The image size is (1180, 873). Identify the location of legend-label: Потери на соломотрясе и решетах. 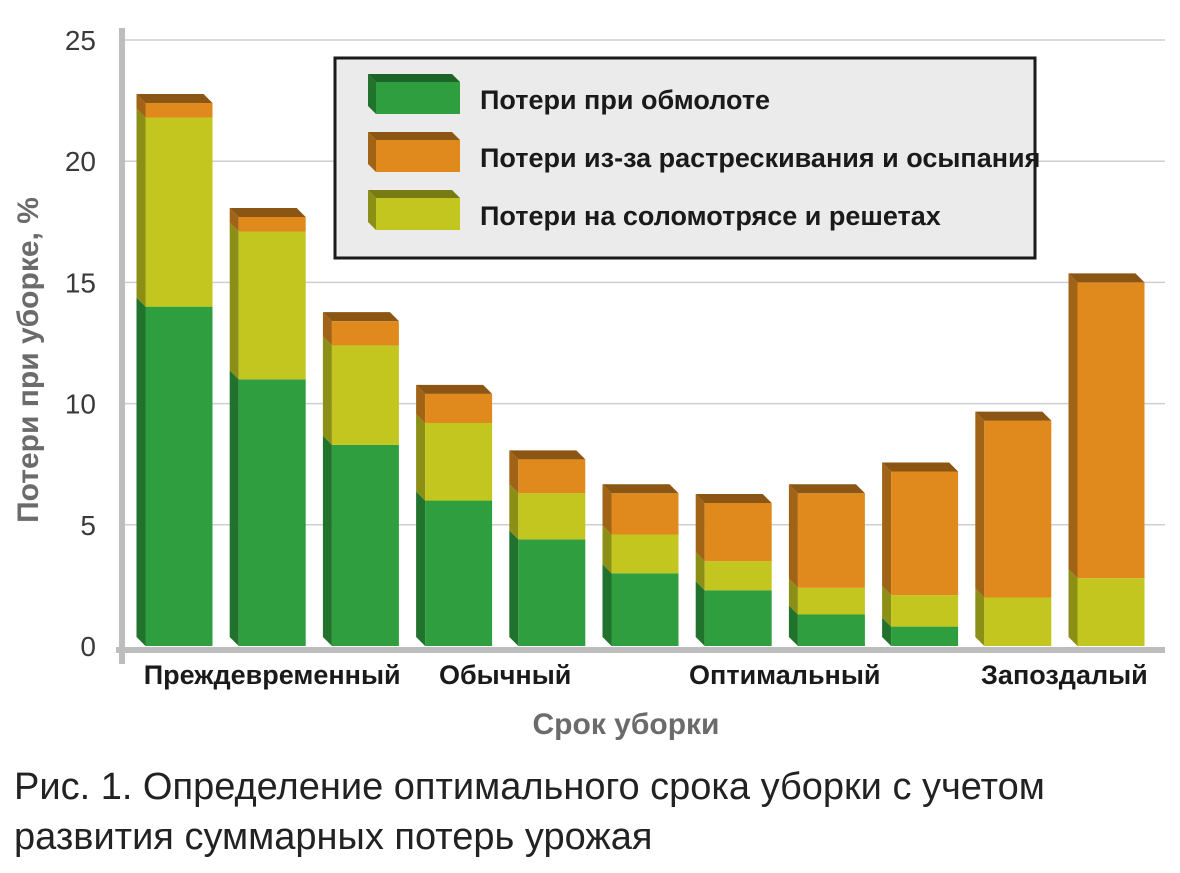
(710, 216).